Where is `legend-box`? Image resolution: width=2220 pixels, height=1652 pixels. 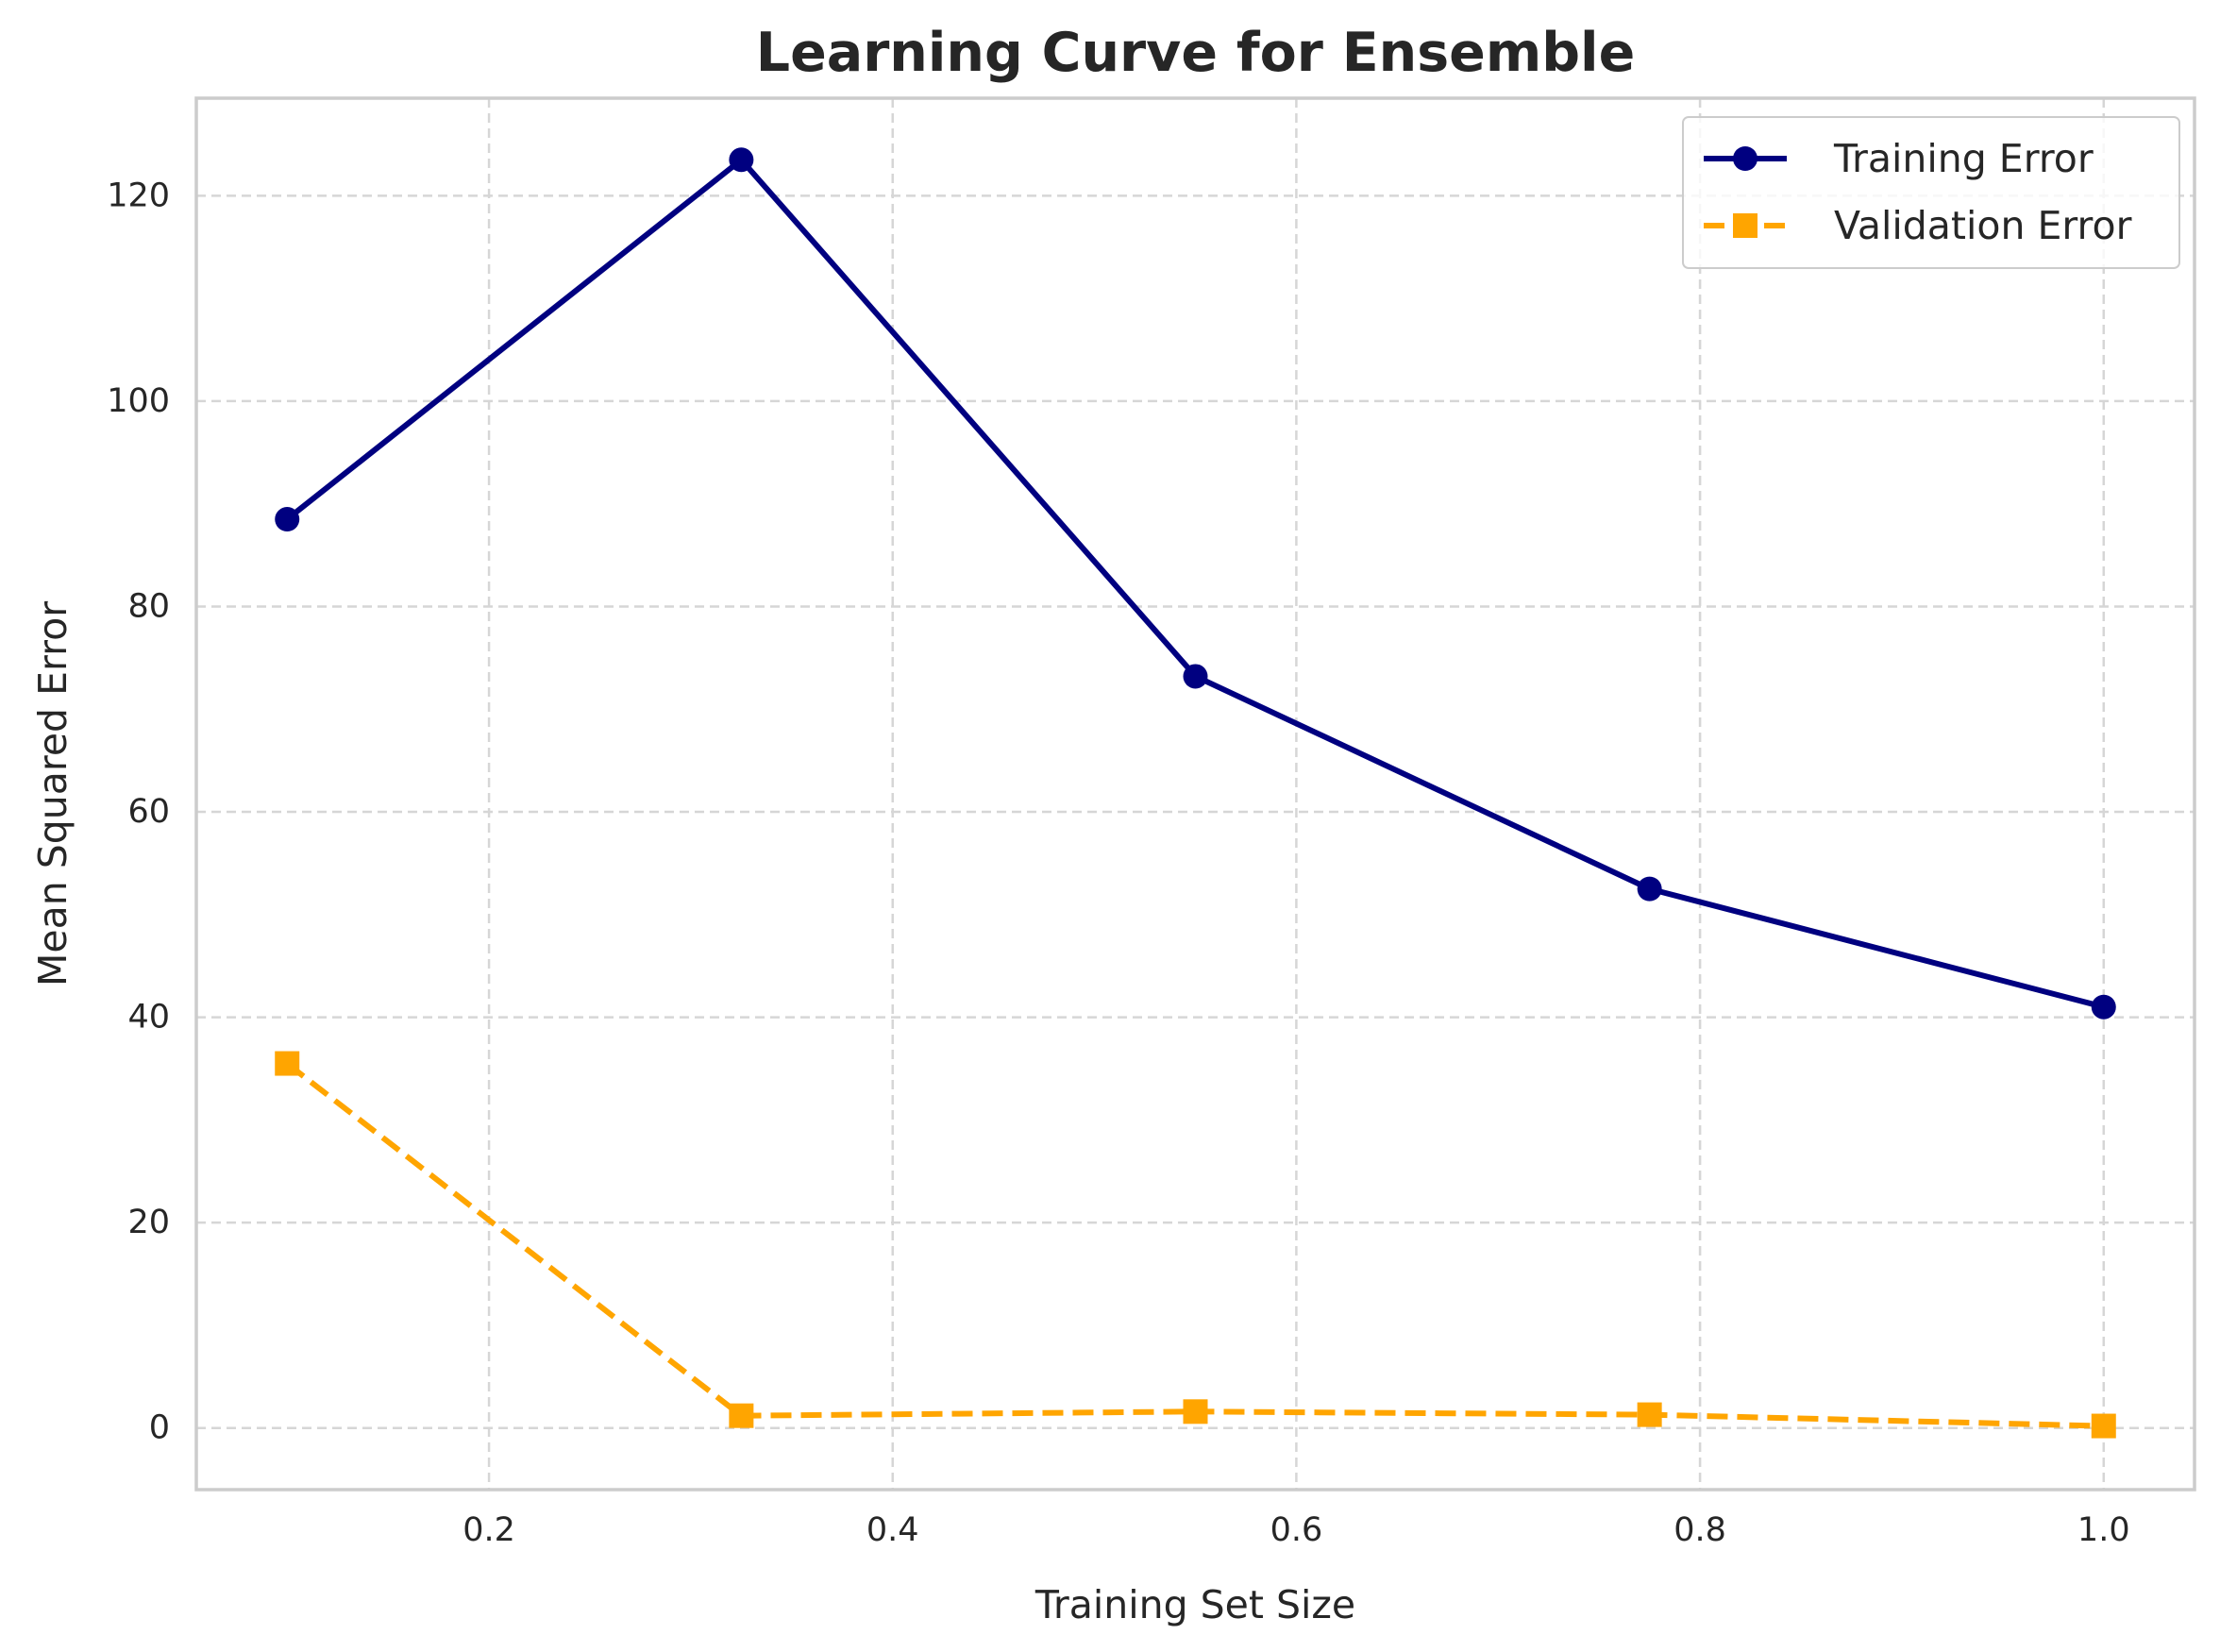
legend-box is located at coordinates (1931, 192).